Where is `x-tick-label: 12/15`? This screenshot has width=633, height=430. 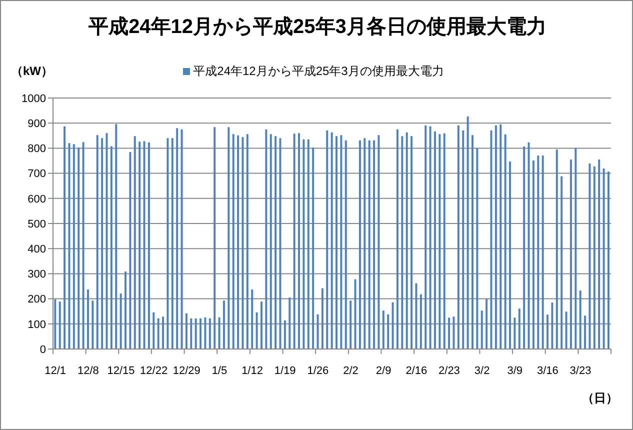
x-tick-label: 12/15 is located at coordinates (121, 371).